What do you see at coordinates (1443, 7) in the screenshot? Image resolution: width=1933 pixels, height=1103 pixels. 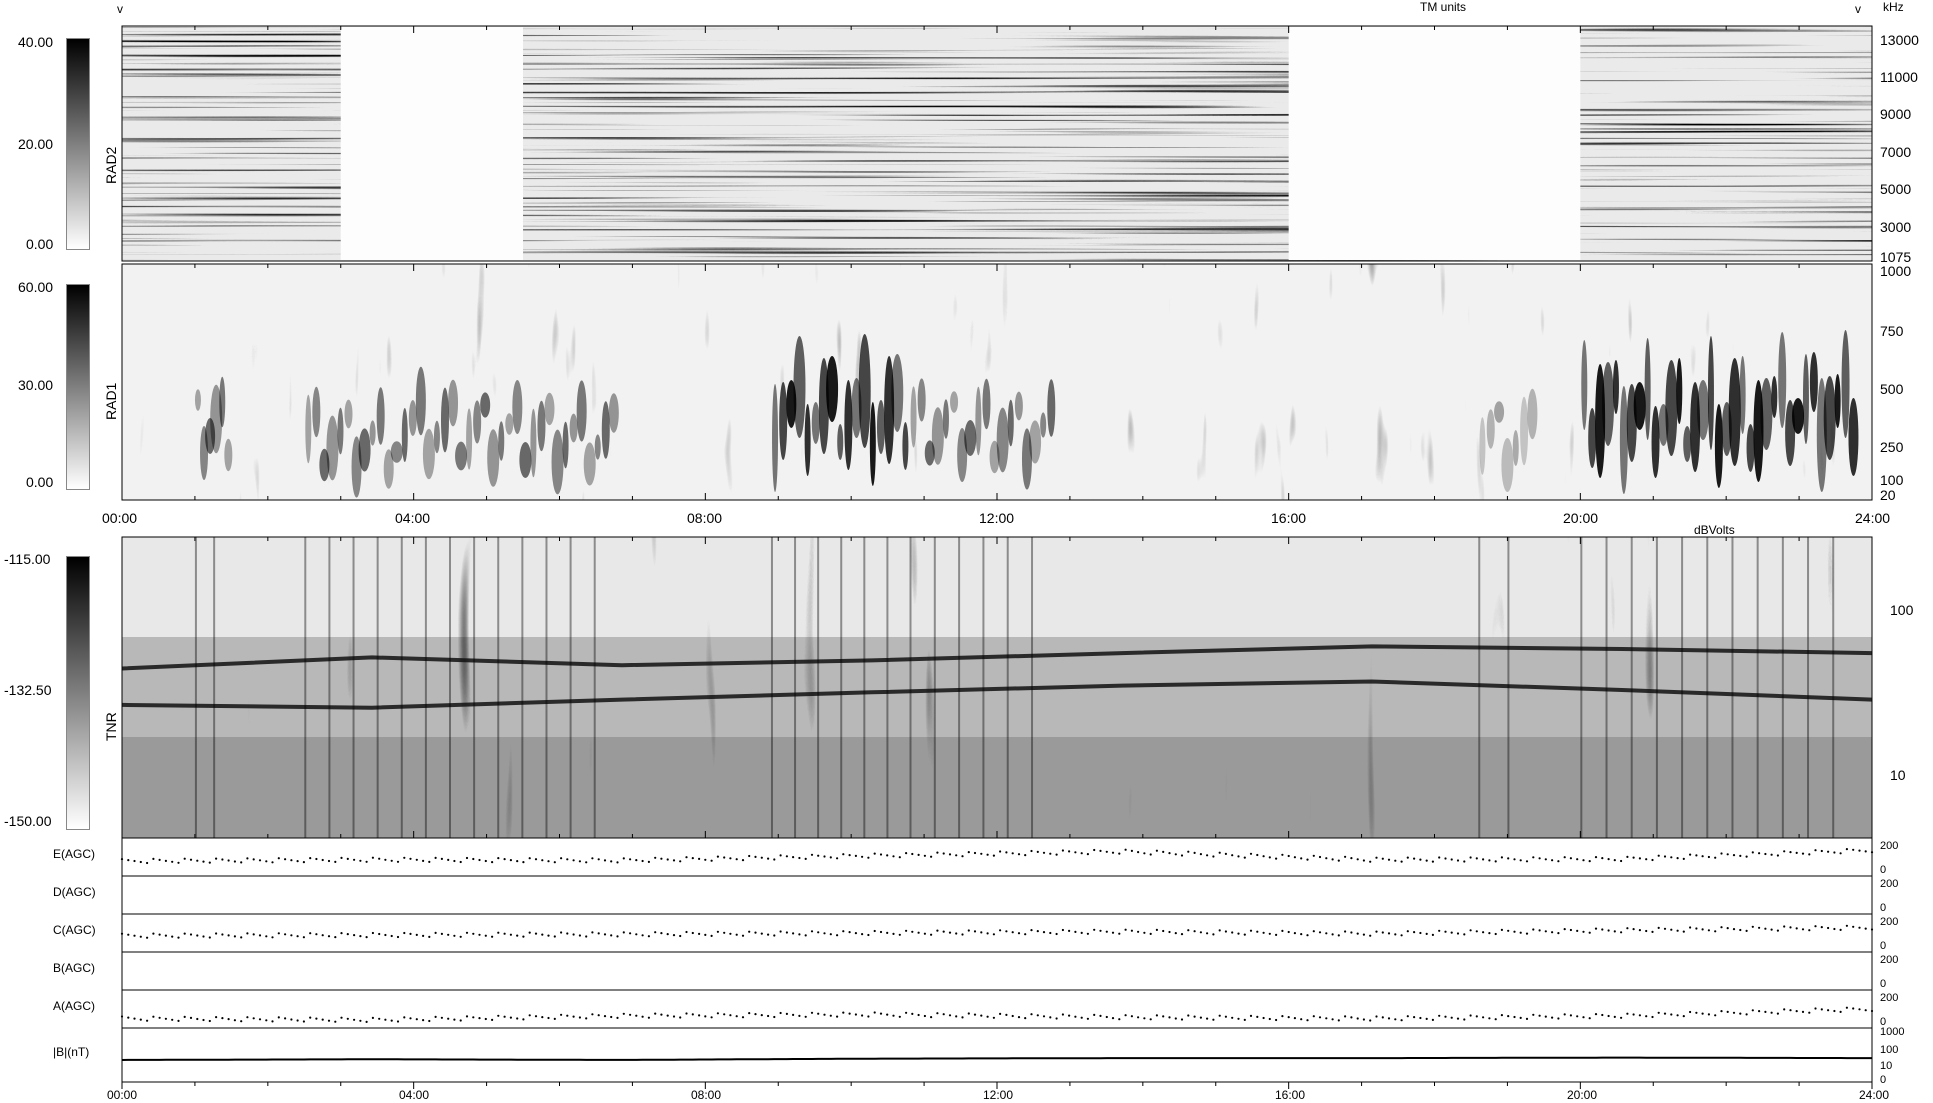 I see `tm-units-label: TM units` at bounding box center [1443, 7].